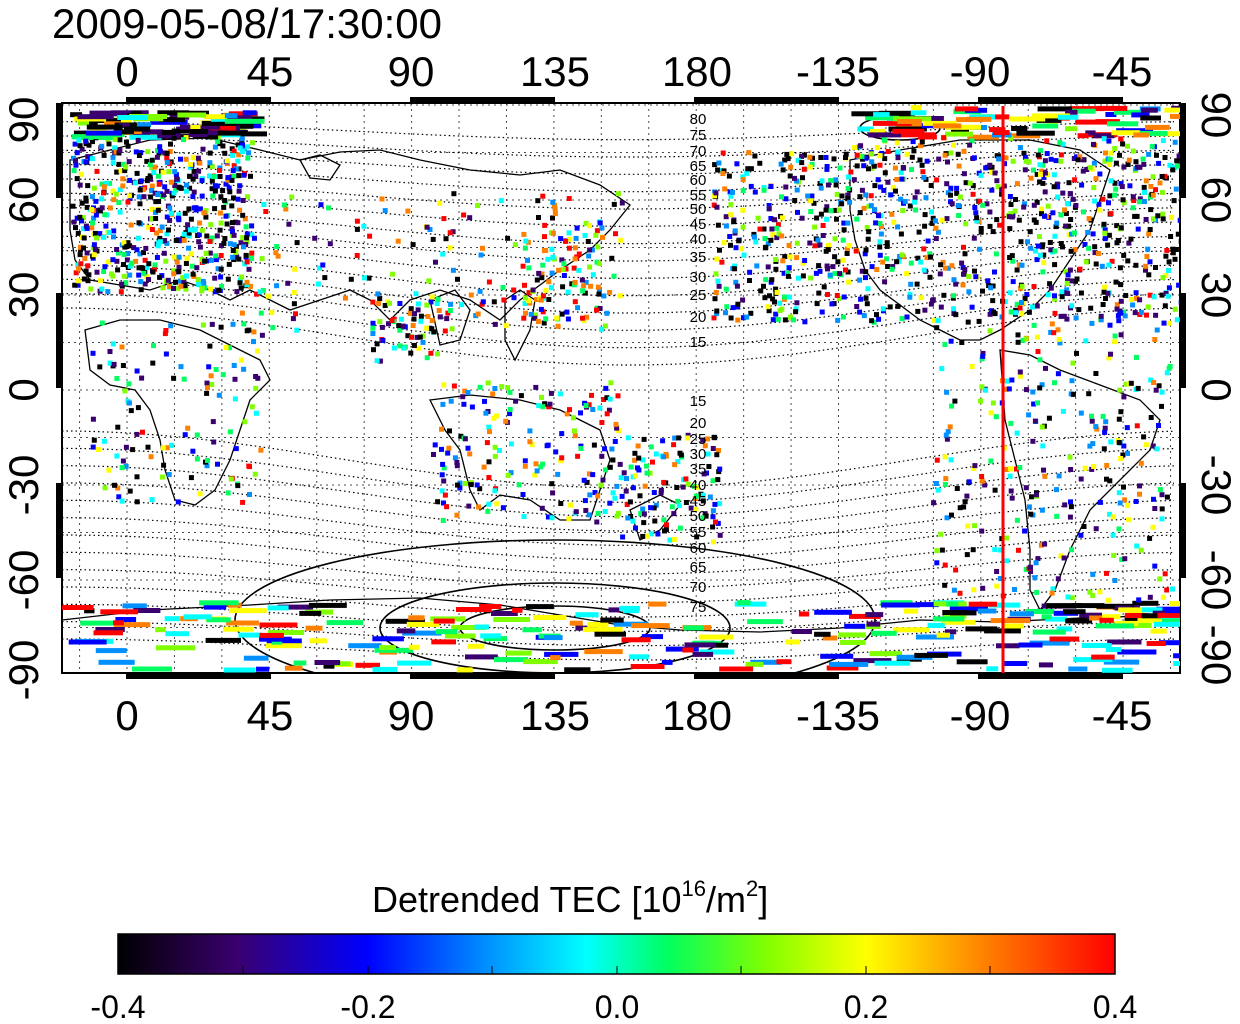  Describe the element at coordinates (618, 336) in the screenshot. I see `magnetic-latitude-contour` at that location.